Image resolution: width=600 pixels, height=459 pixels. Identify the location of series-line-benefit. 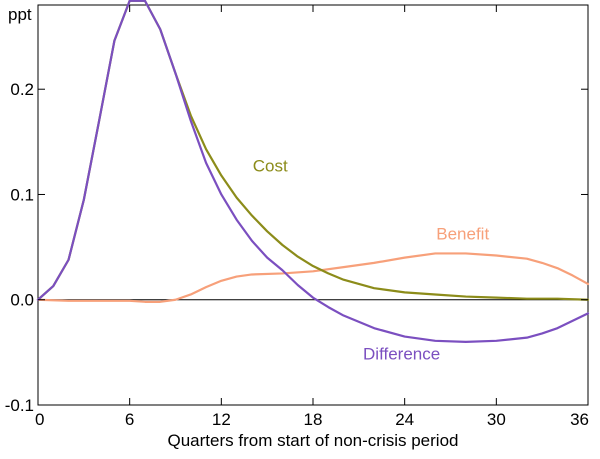
(313, 277).